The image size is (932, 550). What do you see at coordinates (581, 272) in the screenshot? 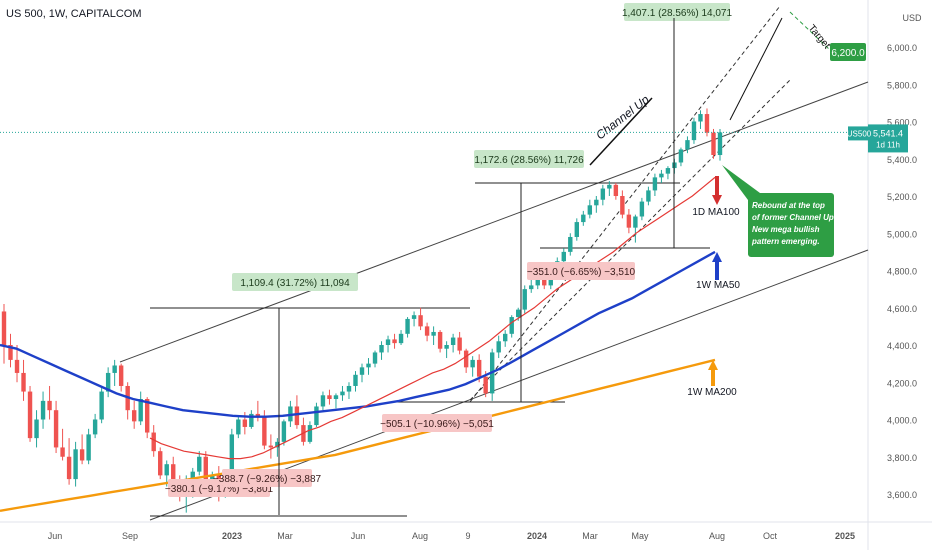
I see `annotation-box-neg-4: −351.0 (−6.65%) −3,510` at bounding box center [581, 272].